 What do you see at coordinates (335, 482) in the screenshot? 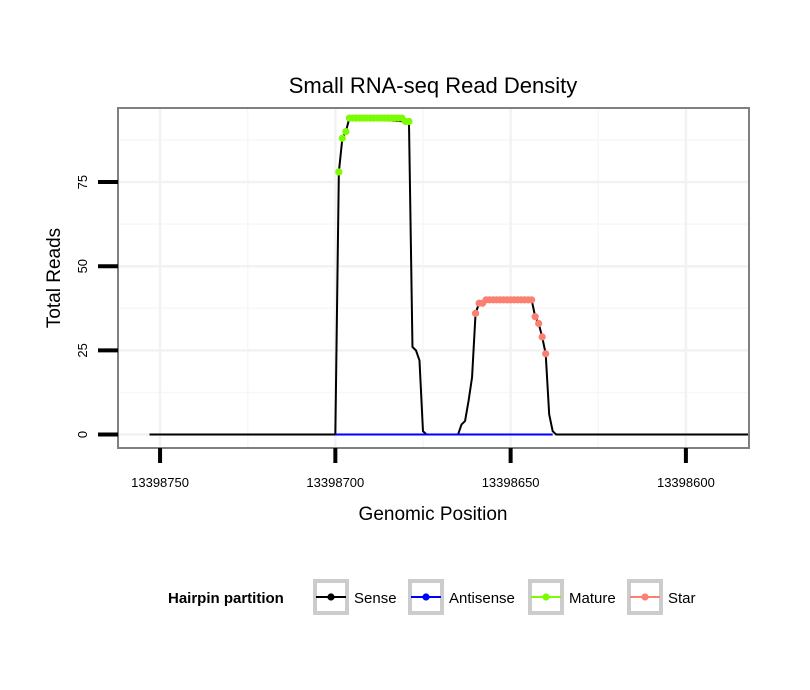
I see `x-tick-label: 13398700` at bounding box center [335, 482].